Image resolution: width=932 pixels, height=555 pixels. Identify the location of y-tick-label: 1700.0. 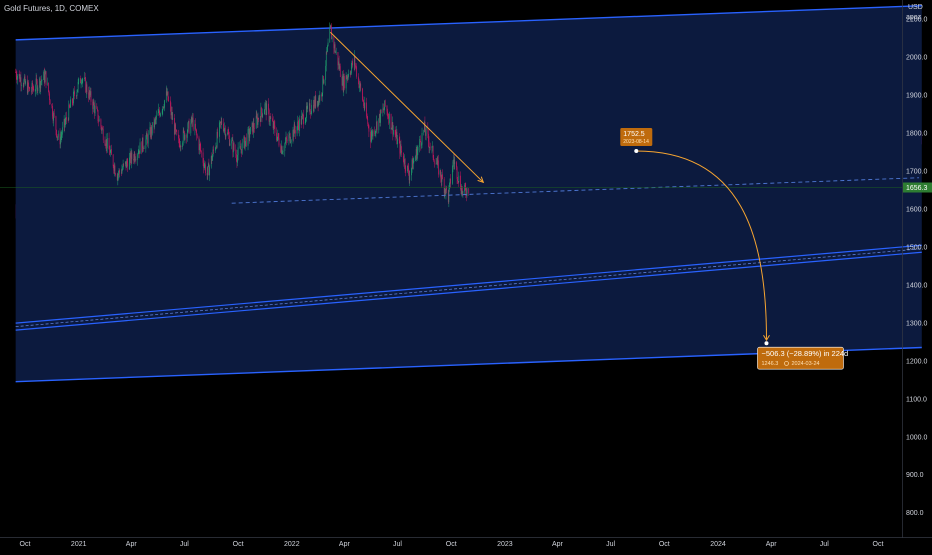
(917, 171).